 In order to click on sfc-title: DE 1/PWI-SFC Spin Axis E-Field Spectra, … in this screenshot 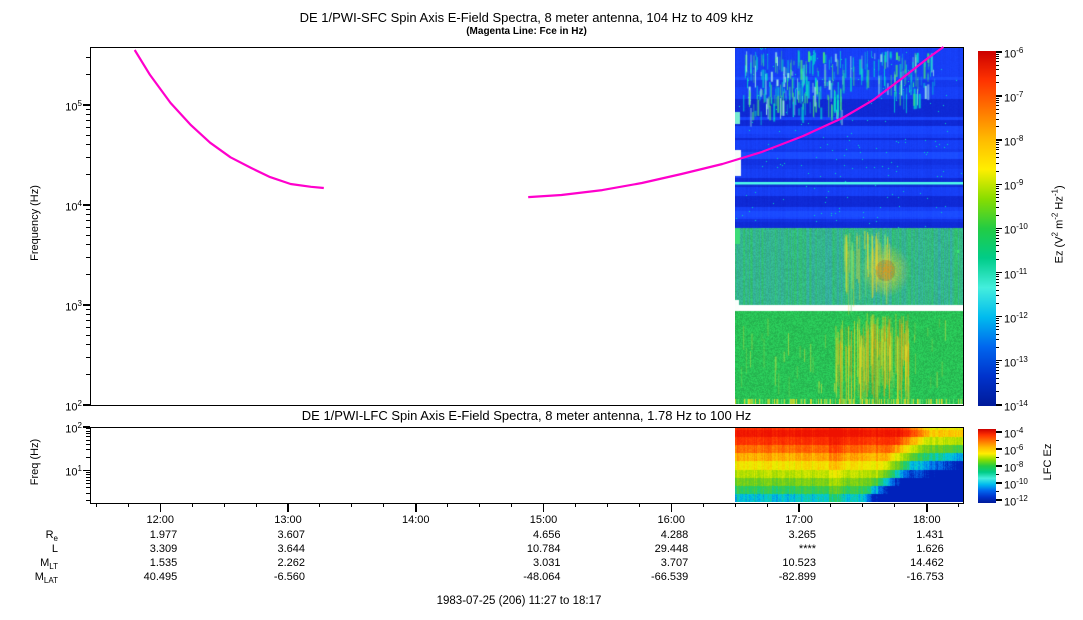, I will do `click(526, 17)`.